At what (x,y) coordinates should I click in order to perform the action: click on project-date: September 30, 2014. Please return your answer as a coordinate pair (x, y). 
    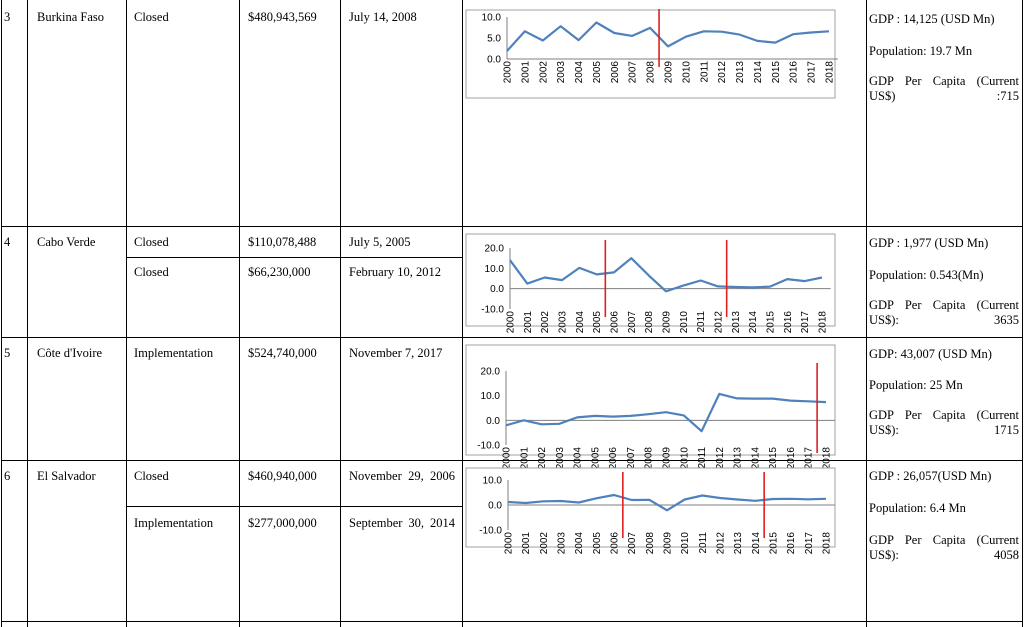
    Looking at the image, I should click on (402, 523).